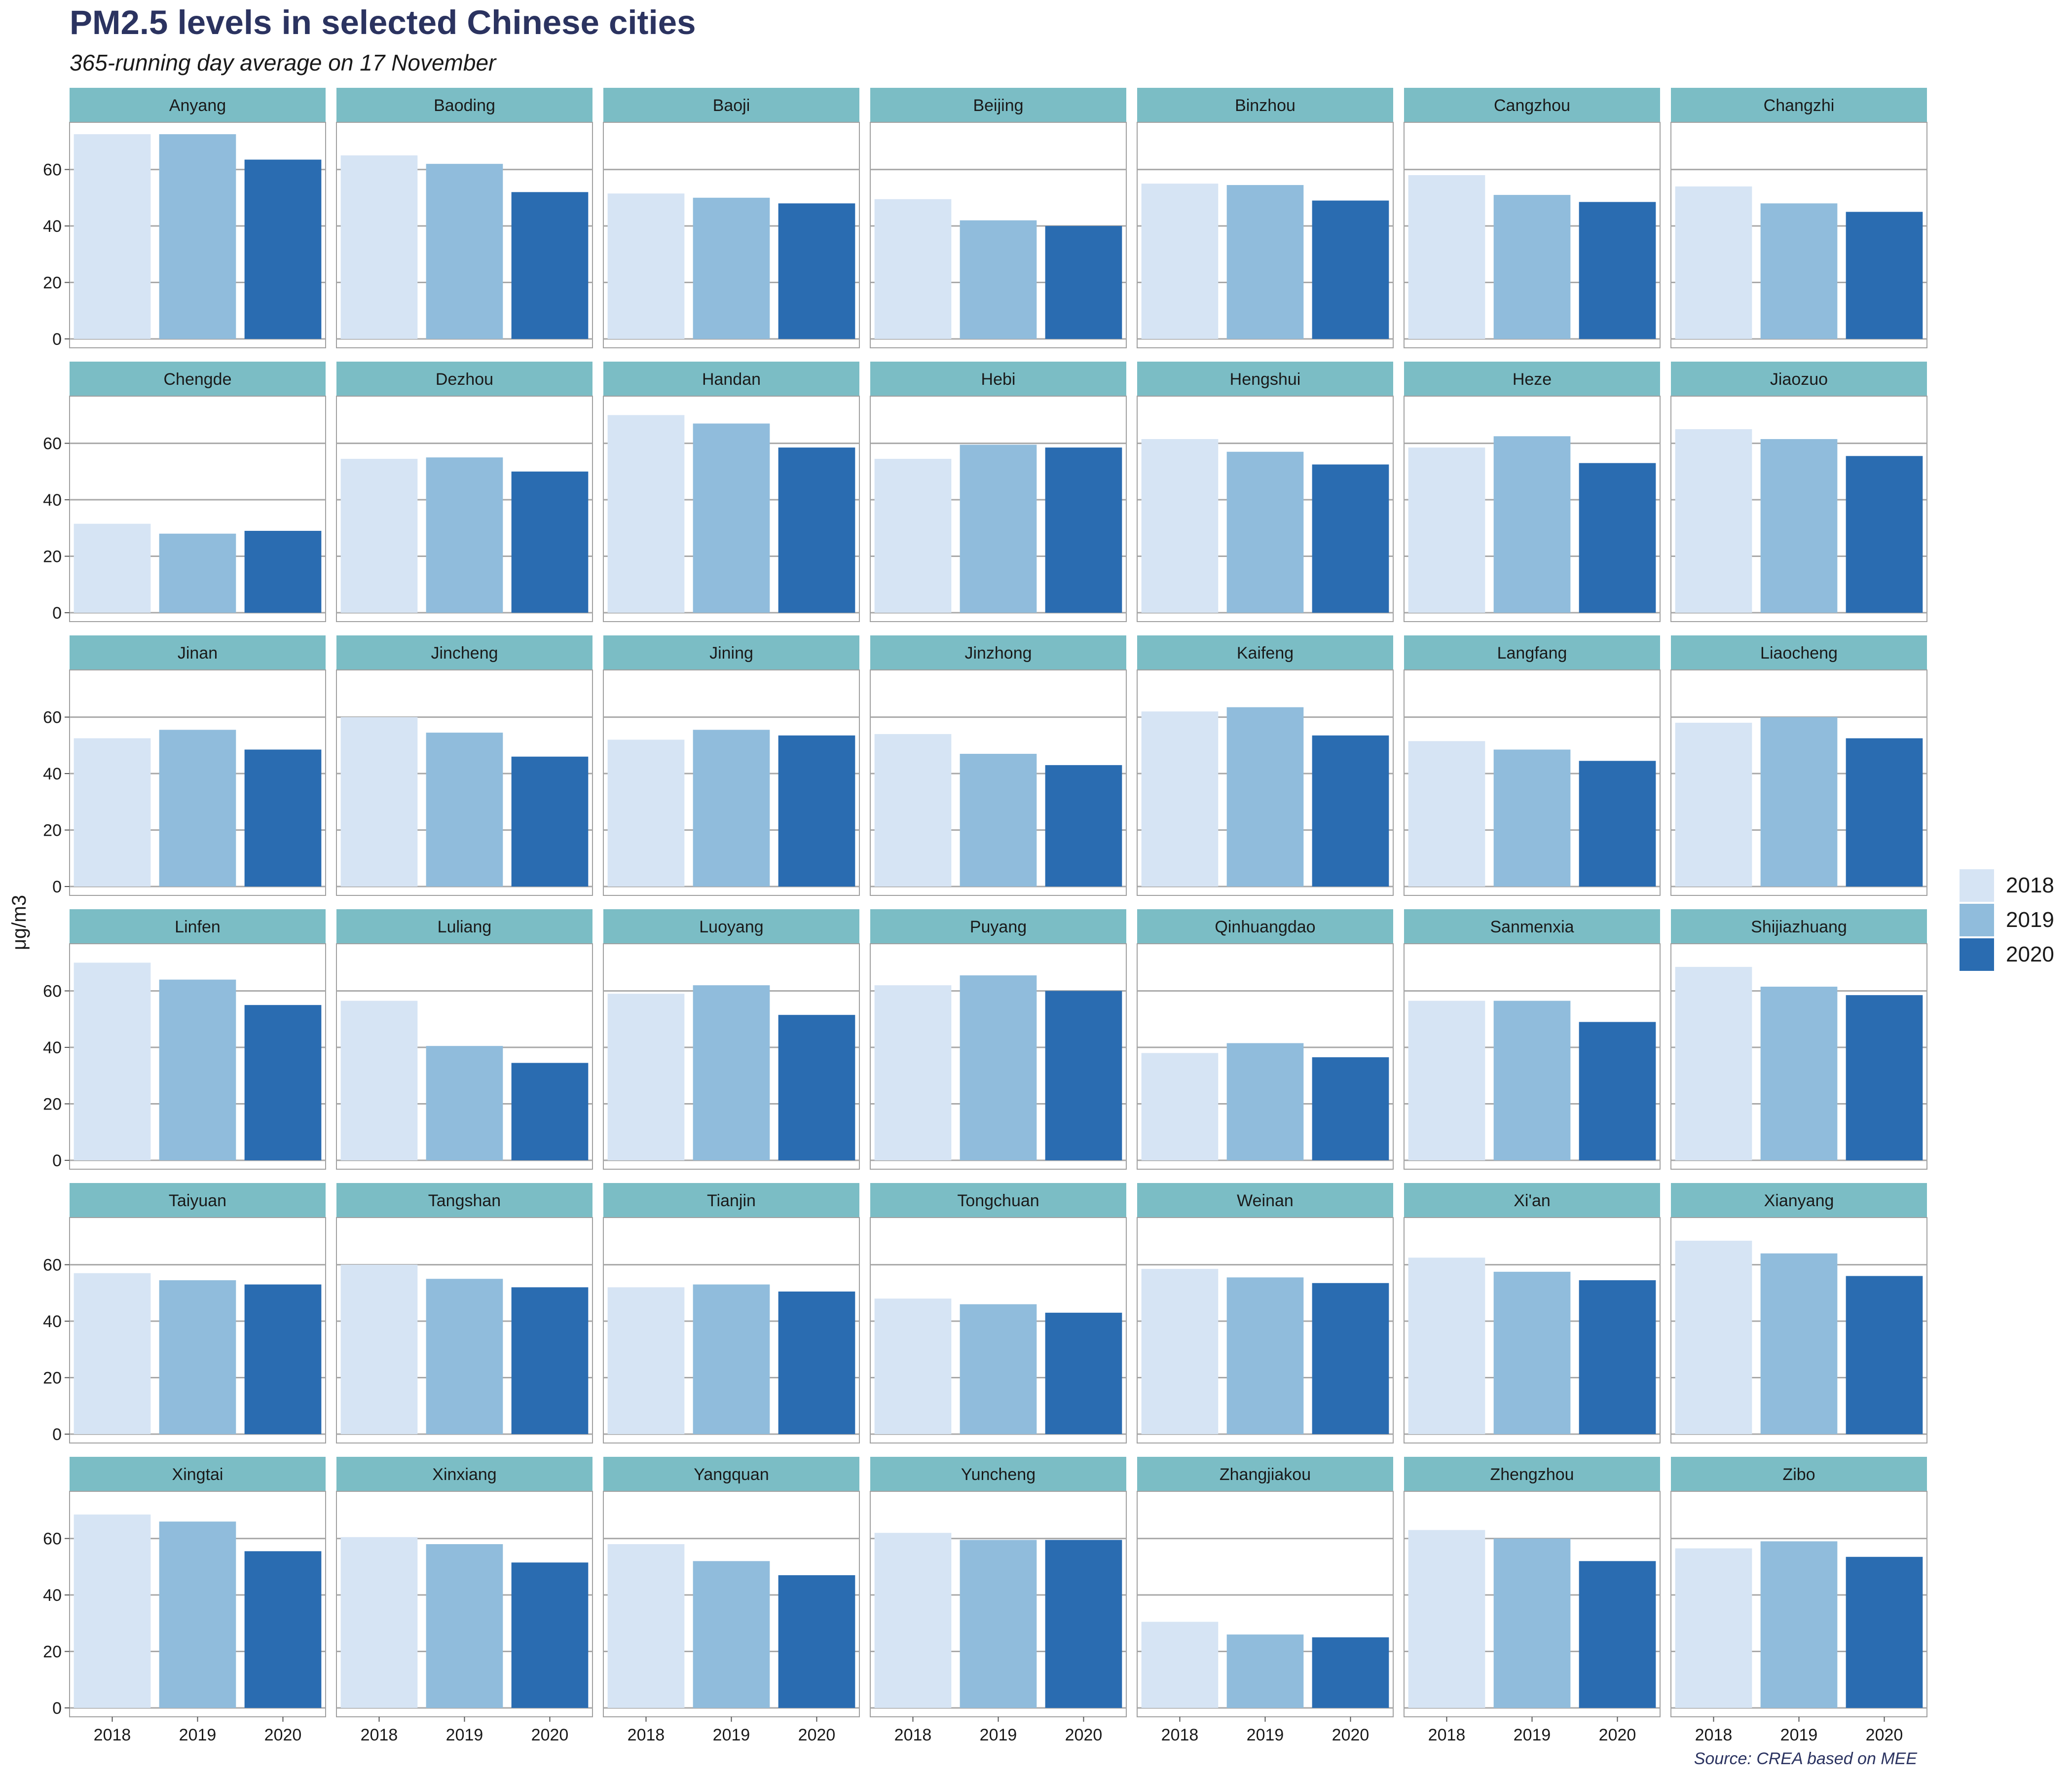 The image size is (2072, 1776). Describe the element at coordinates (1800, 106) in the screenshot. I see `facet-label: Changzhi` at that location.